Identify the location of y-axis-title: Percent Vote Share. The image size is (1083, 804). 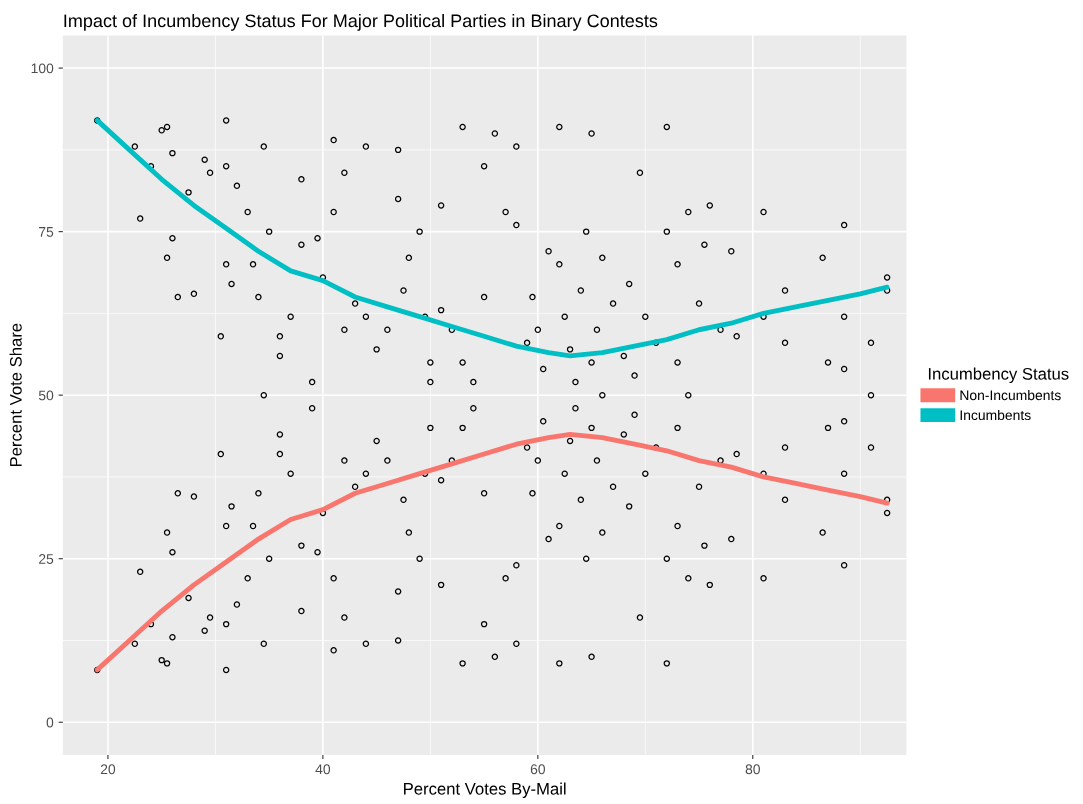
(15, 395).